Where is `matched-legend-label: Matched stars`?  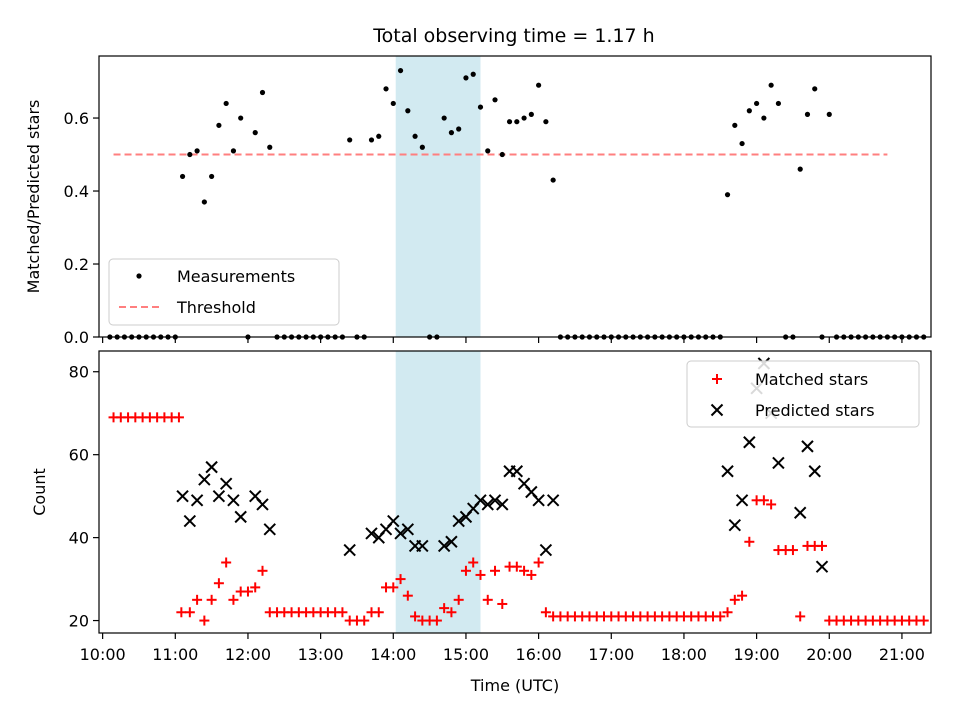 matched-legend-label: Matched stars is located at coordinates (811, 379).